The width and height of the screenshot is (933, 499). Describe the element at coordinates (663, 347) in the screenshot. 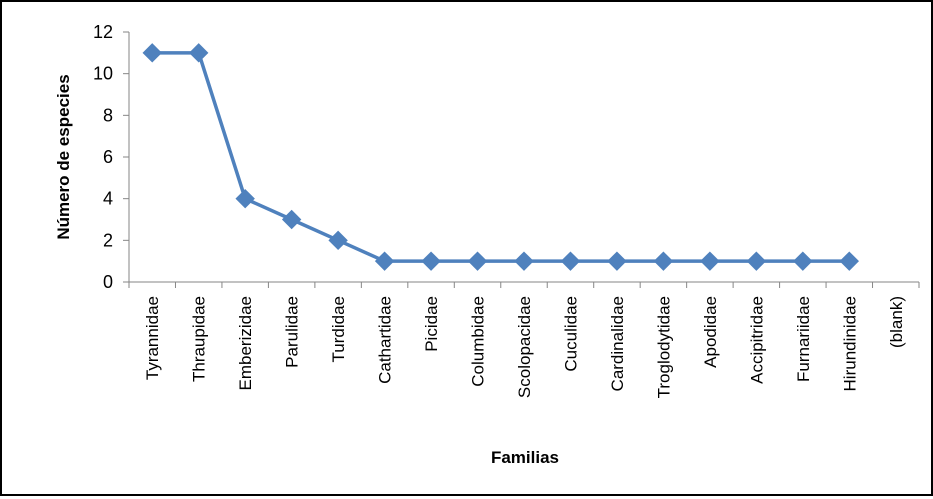

I see `x-tick-label: Troglodytidae` at that location.